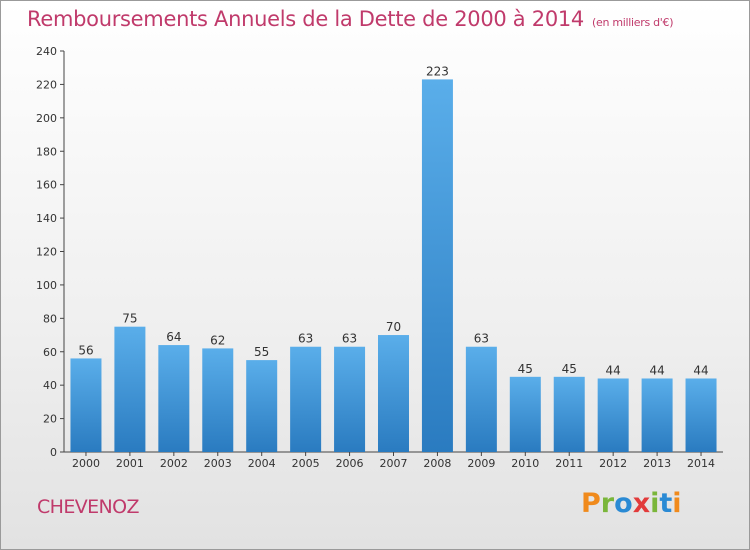 The image size is (750, 550). Describe the element at coordinates (129, 319) in the screenshot. I see `bar-value-label: 75` at that location.